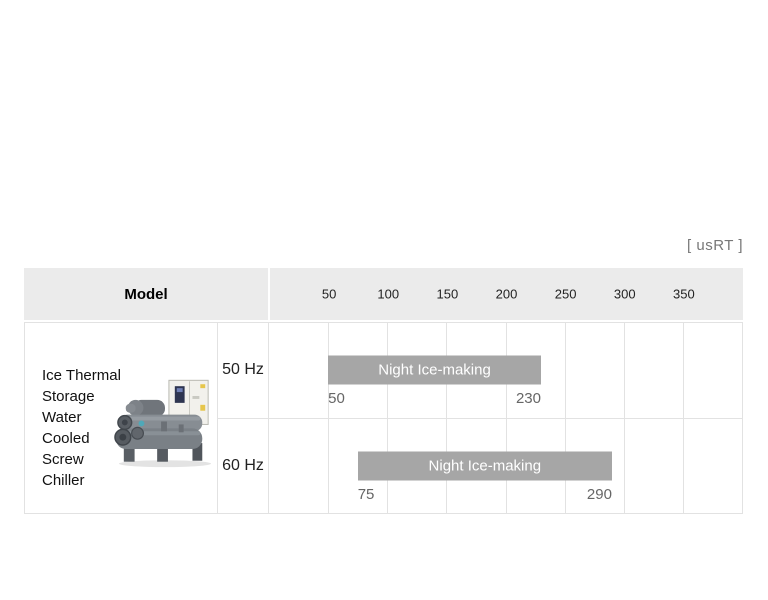 The height and width of the screenshot is (600, 768). Describe the element at coordinates (336, 399) in the screenshot. I see `range-start-value: 50` at that location.